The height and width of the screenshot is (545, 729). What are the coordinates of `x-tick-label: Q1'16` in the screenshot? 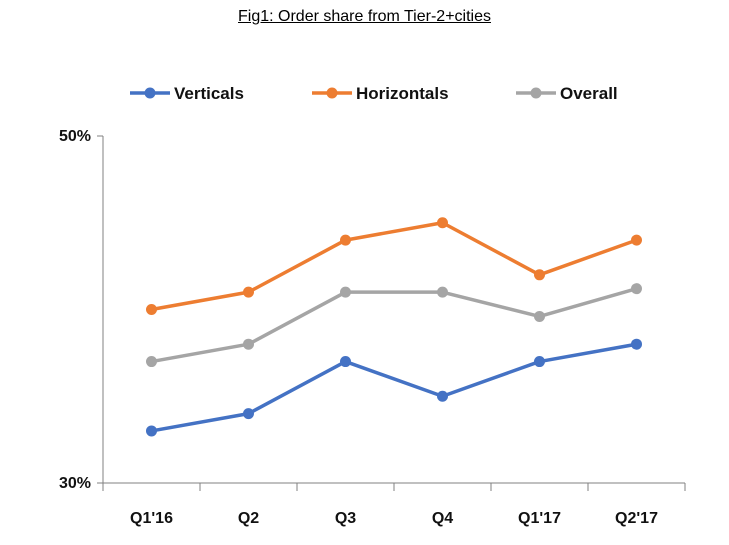 It's located at (151, 518).